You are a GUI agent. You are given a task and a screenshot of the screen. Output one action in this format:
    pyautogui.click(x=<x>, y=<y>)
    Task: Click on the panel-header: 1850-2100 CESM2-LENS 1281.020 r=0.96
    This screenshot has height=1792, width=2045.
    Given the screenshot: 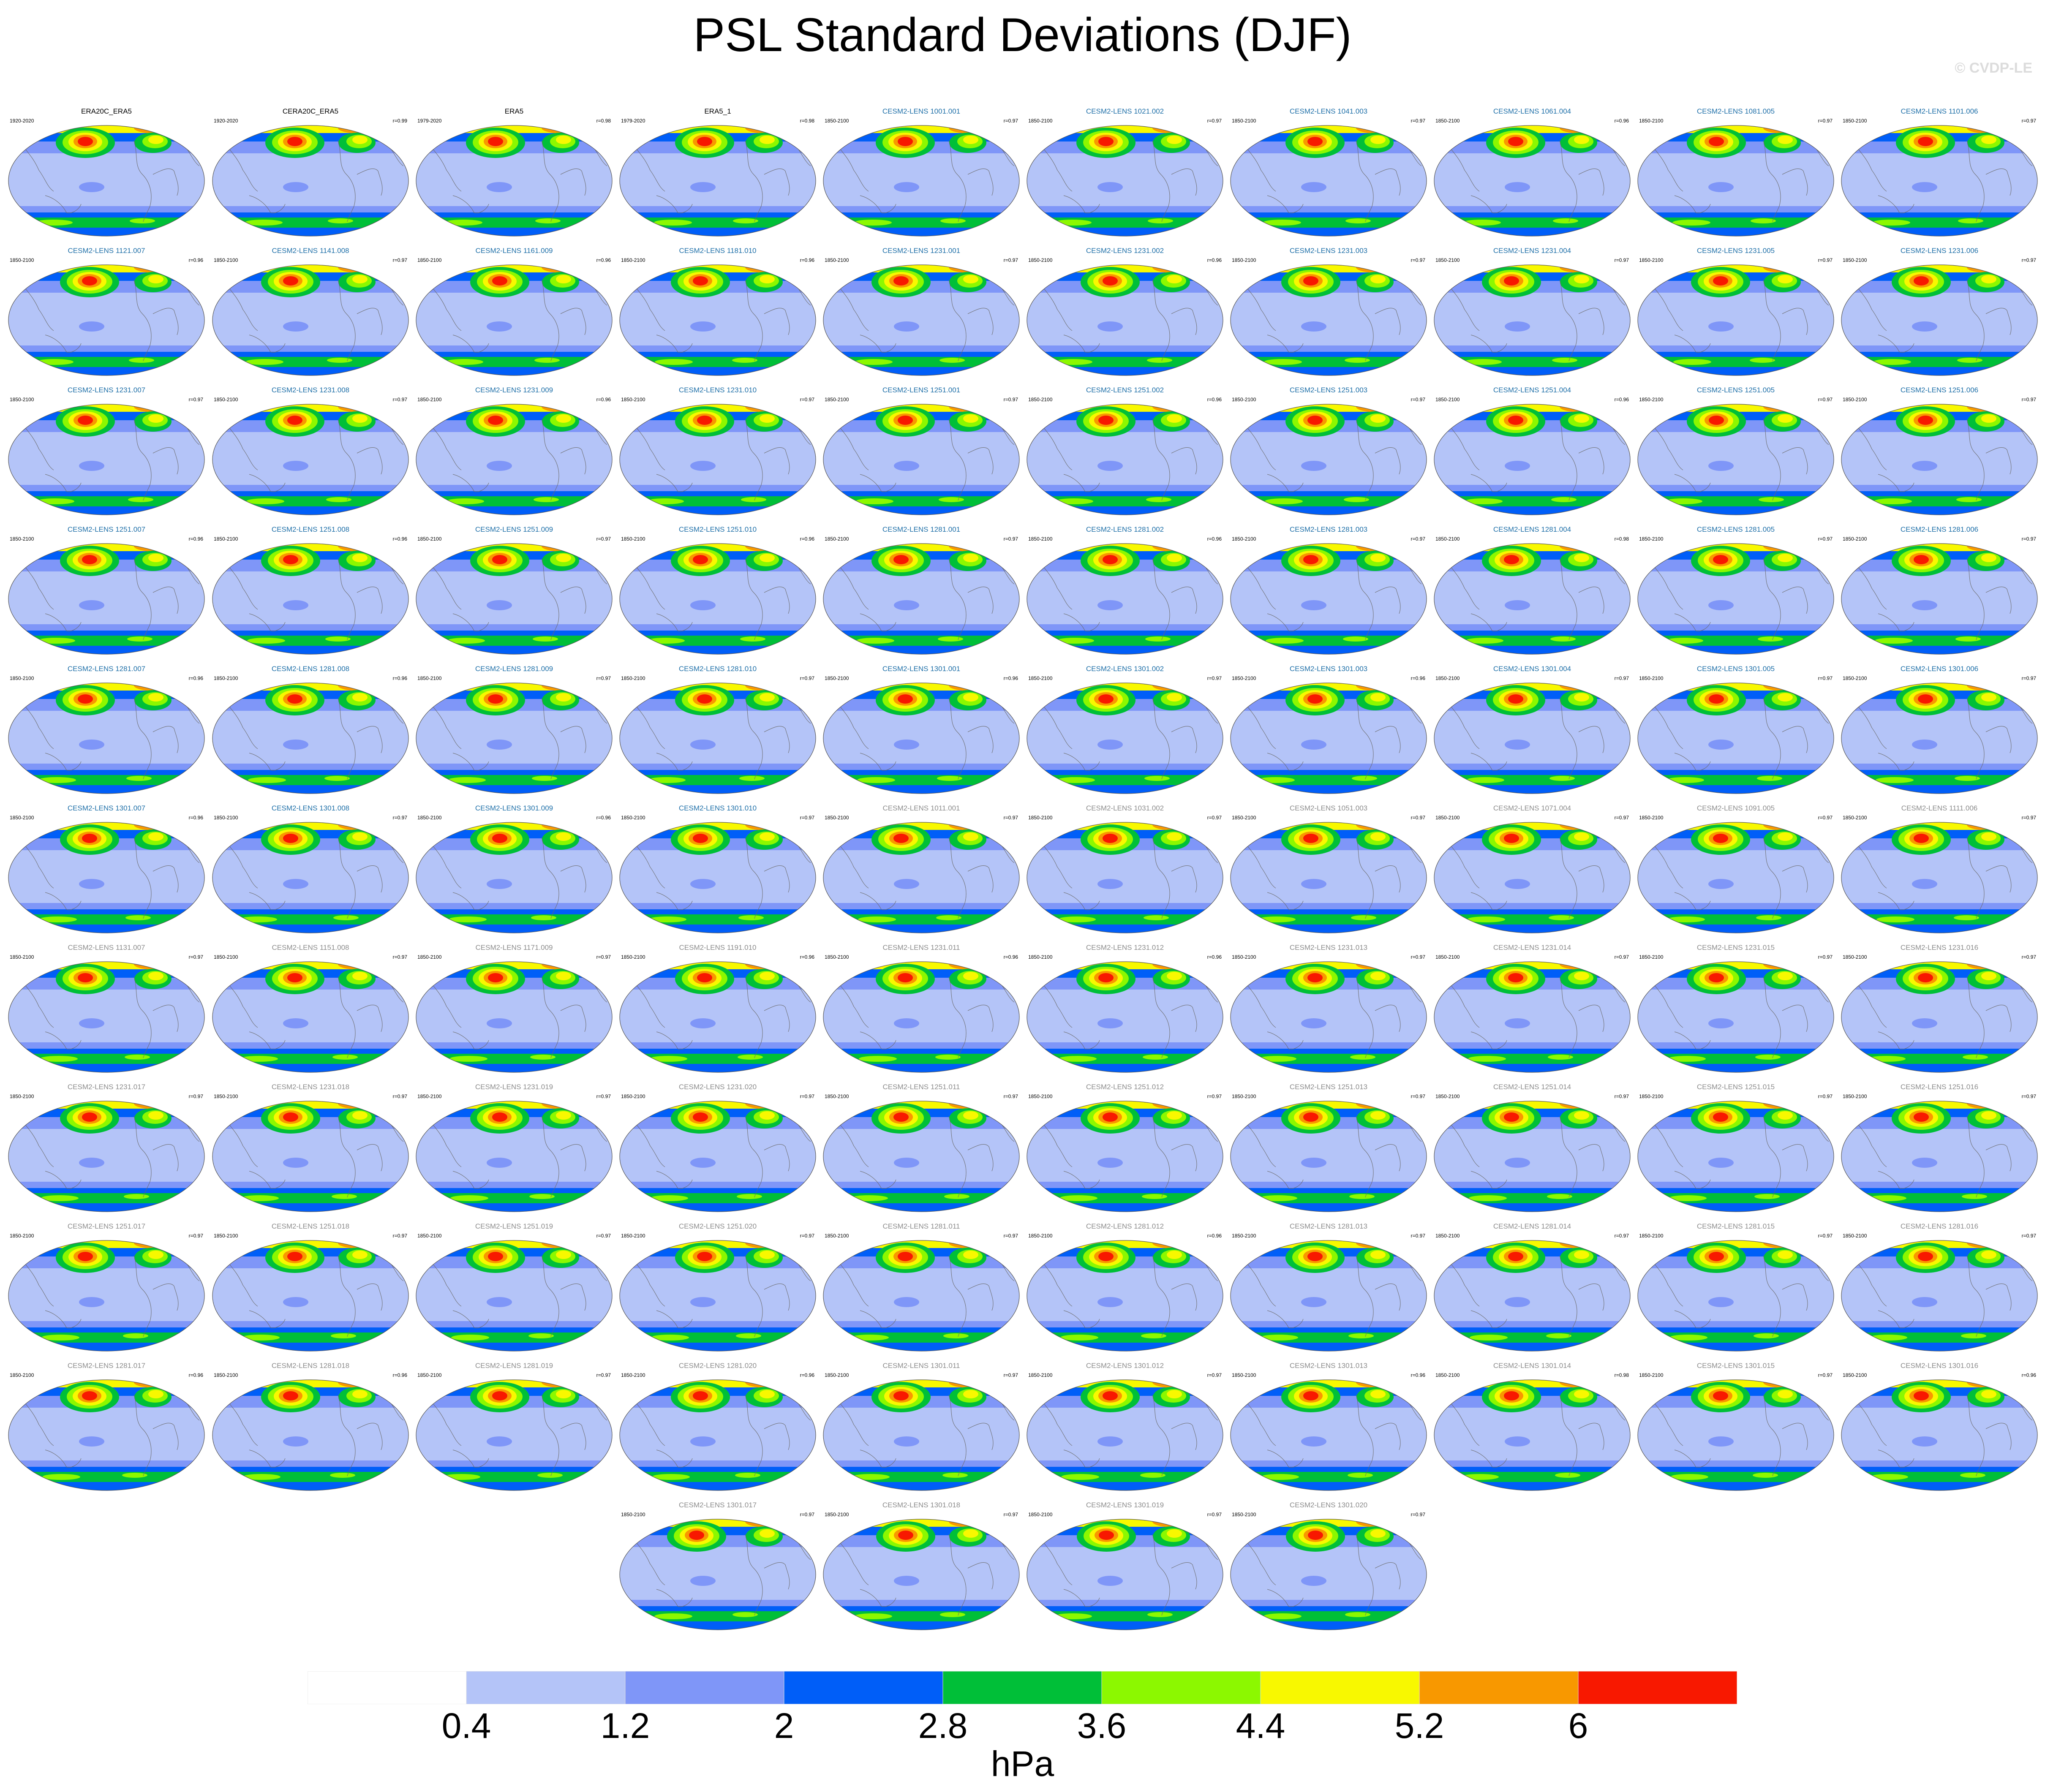 What is the action you would take?
    pyautogui.click(x=718, y=1368)
    